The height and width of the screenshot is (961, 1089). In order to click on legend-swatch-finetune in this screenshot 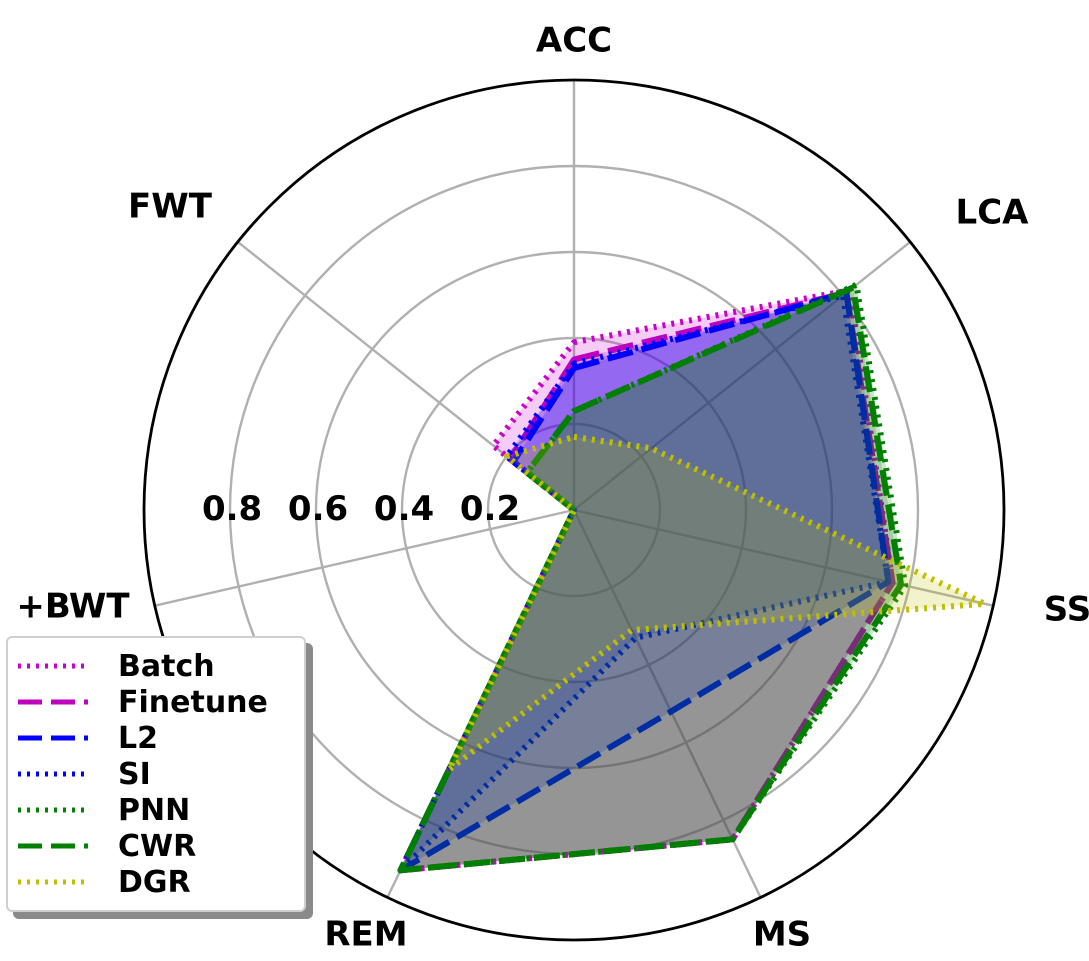, I will do `click(53, 702)`.